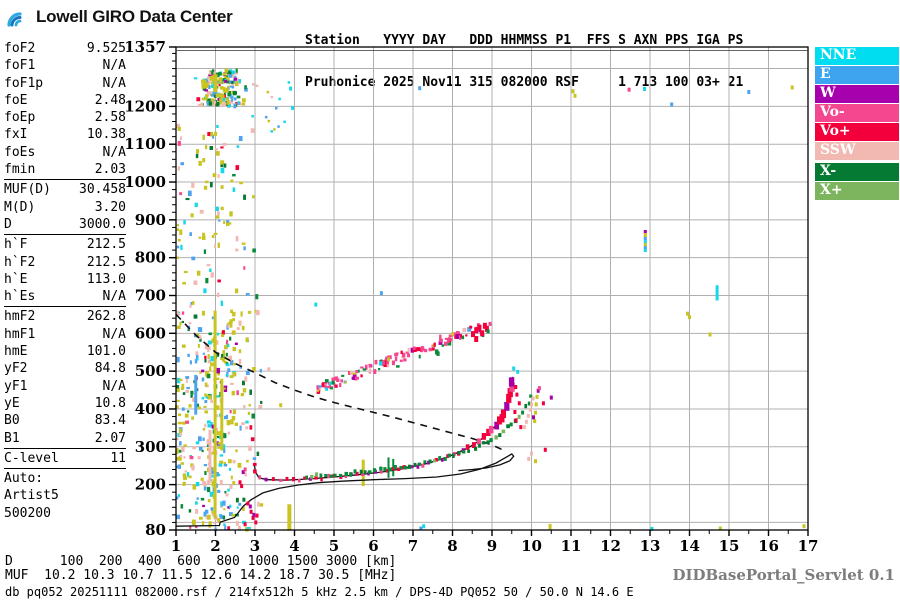 Image resolution: width=900 pixels, height=600 pixels. Describe the element at coordinates (110, 170) in the screenshot. I see `parameter-value: 2.03` at that location.